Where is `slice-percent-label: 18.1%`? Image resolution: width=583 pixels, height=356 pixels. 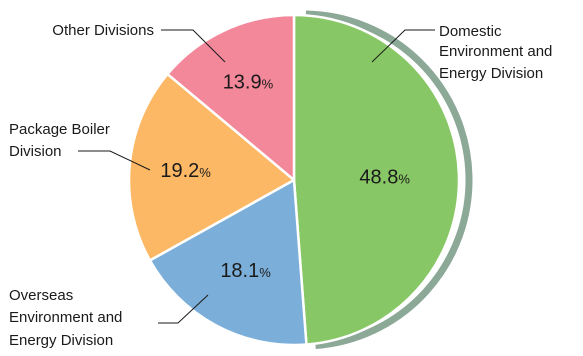
slice-percent-label: 18.1% is located at coordinates (245, 271).